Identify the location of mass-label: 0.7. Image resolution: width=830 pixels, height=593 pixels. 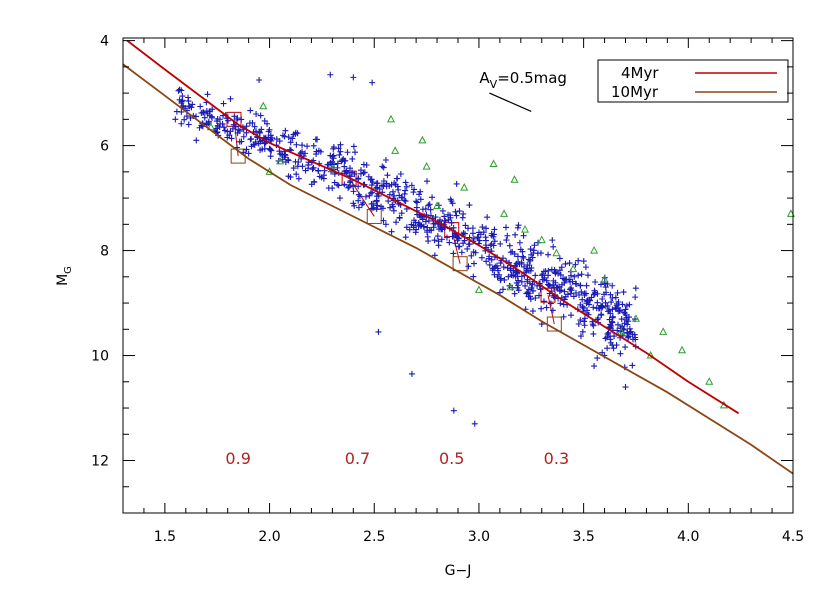
(357, 458).